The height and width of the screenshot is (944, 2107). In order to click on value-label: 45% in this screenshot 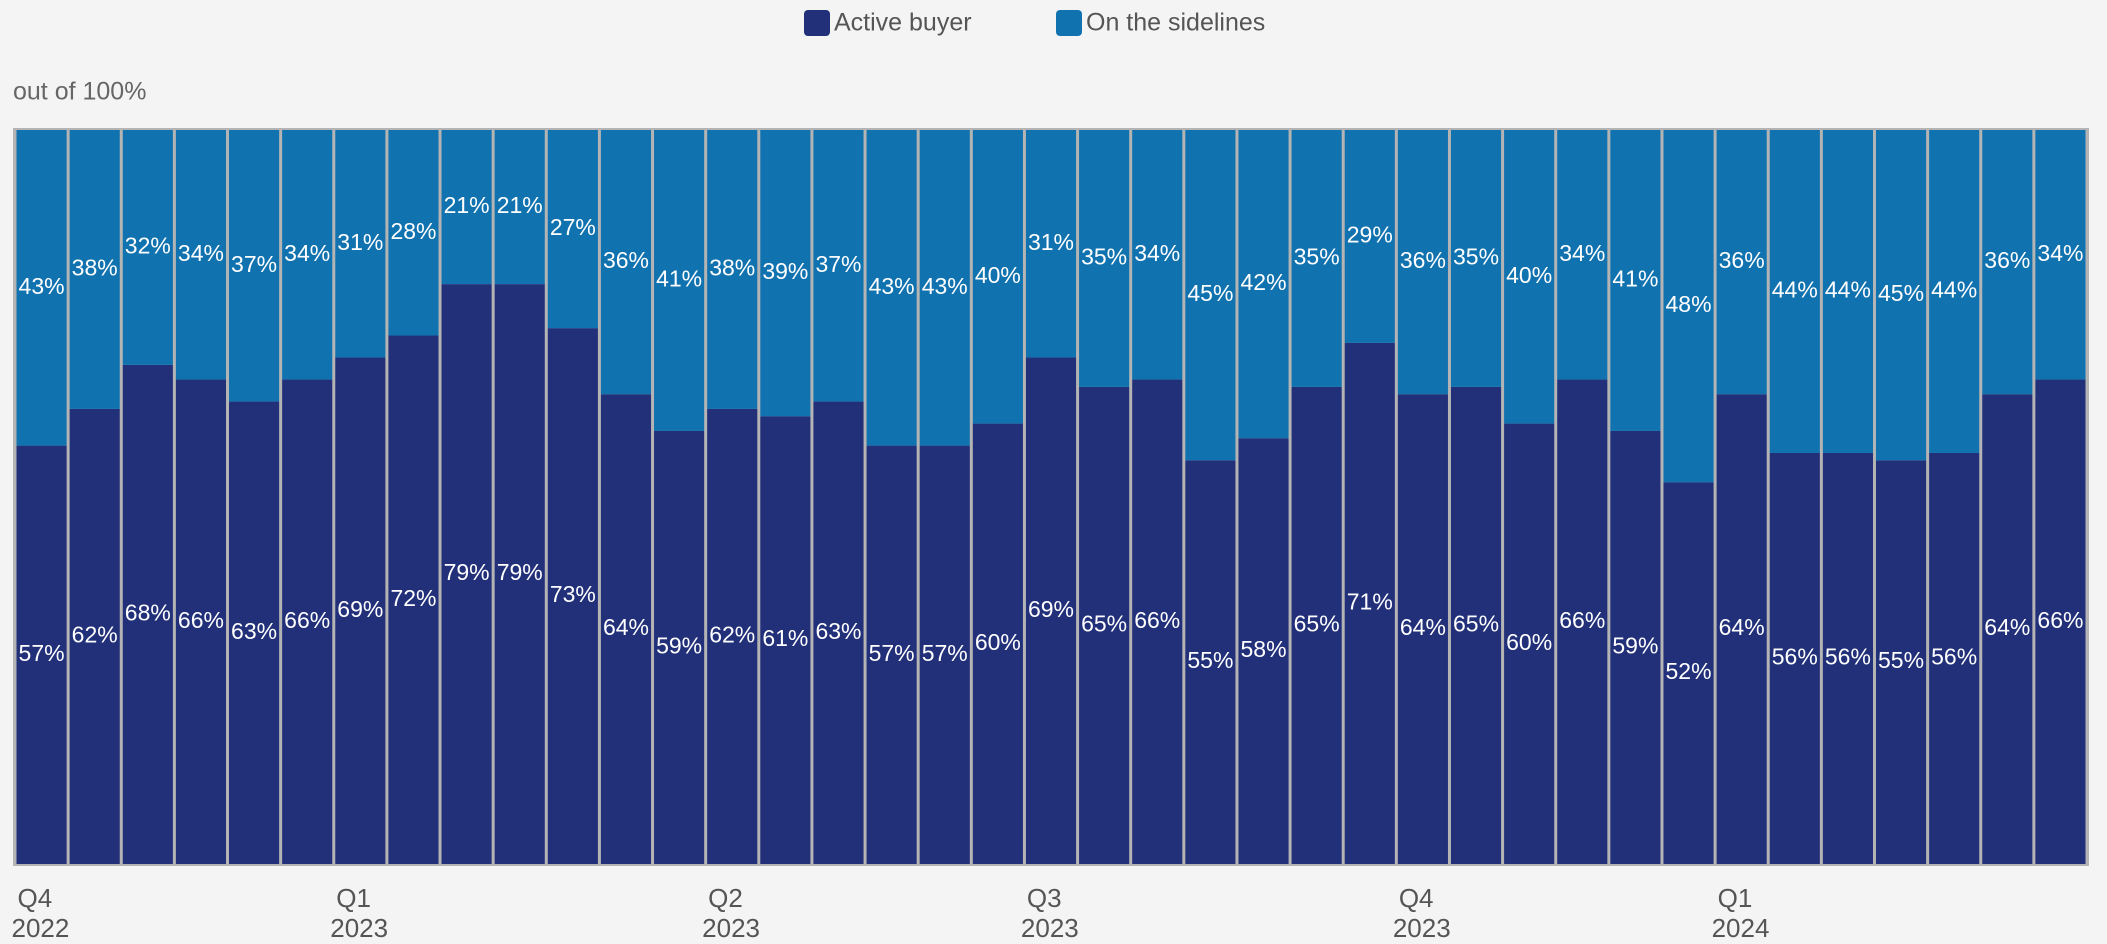, I will do `click(1901, 293)`.